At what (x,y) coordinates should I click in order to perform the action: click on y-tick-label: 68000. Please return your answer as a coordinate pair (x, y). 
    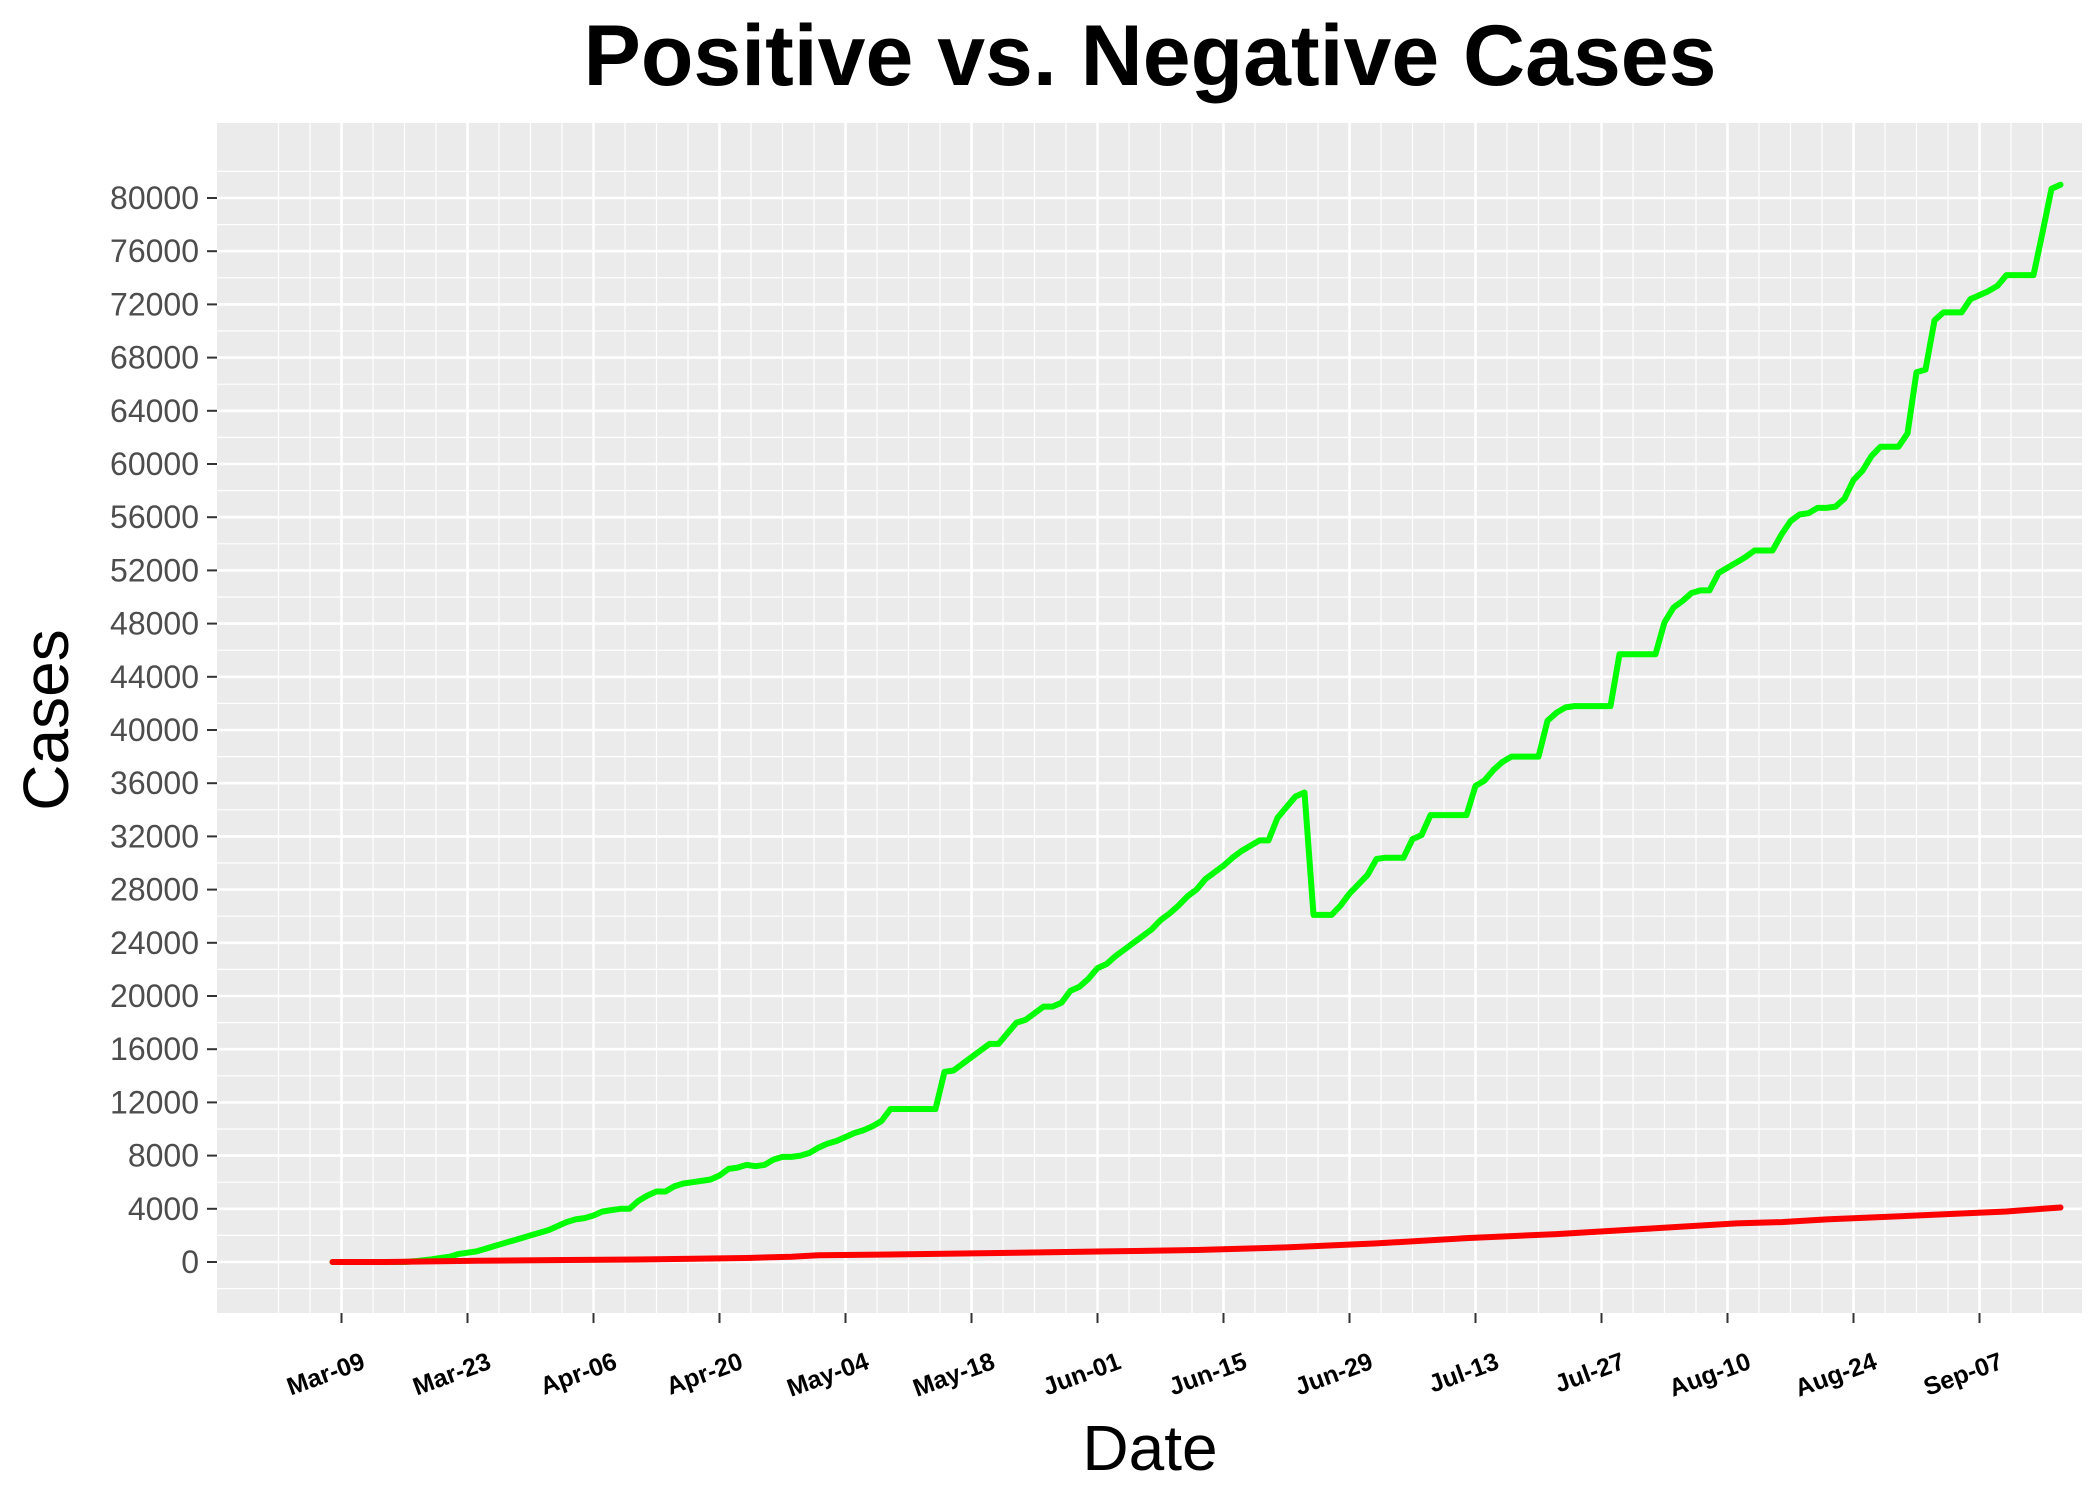
    Looking at the image, I should click on (154, 358).